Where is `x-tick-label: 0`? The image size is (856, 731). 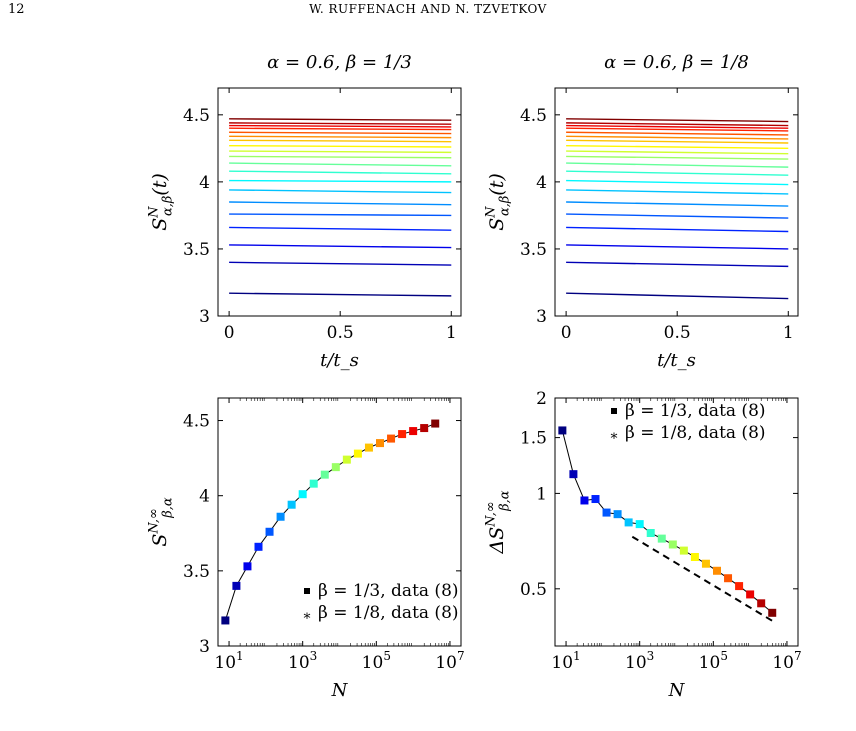
x-tick-label: 0 is located at coordinates (566, 333).